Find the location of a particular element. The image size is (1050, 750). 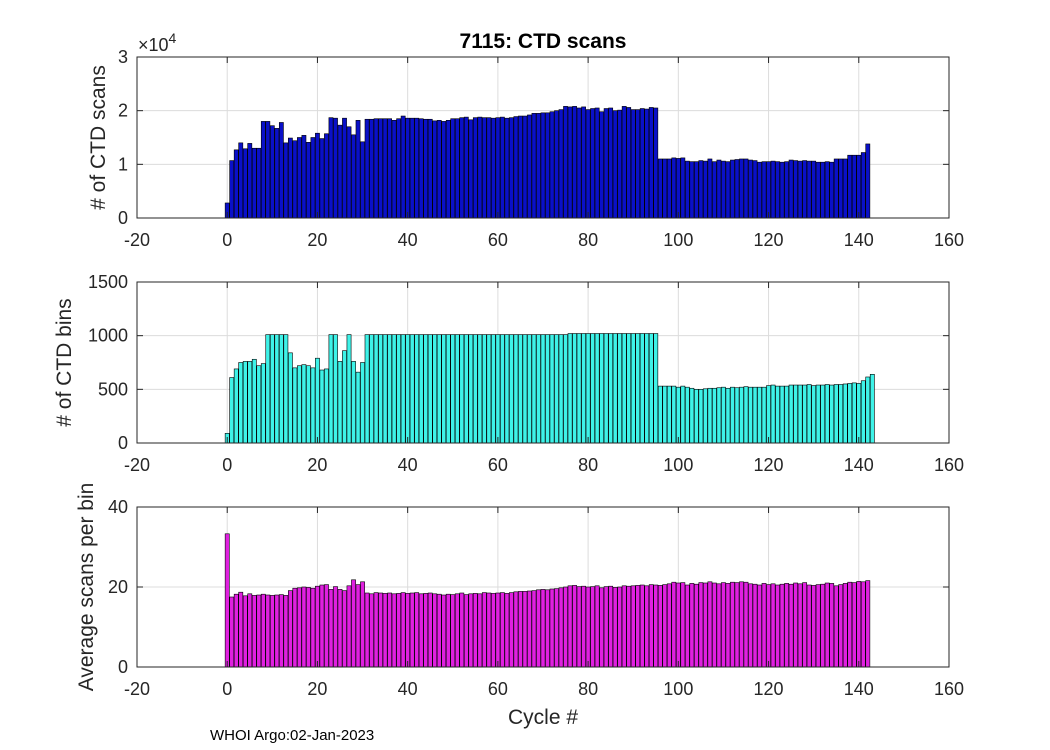

y-tick-label: 1000 is located at coordinates (108, 336).